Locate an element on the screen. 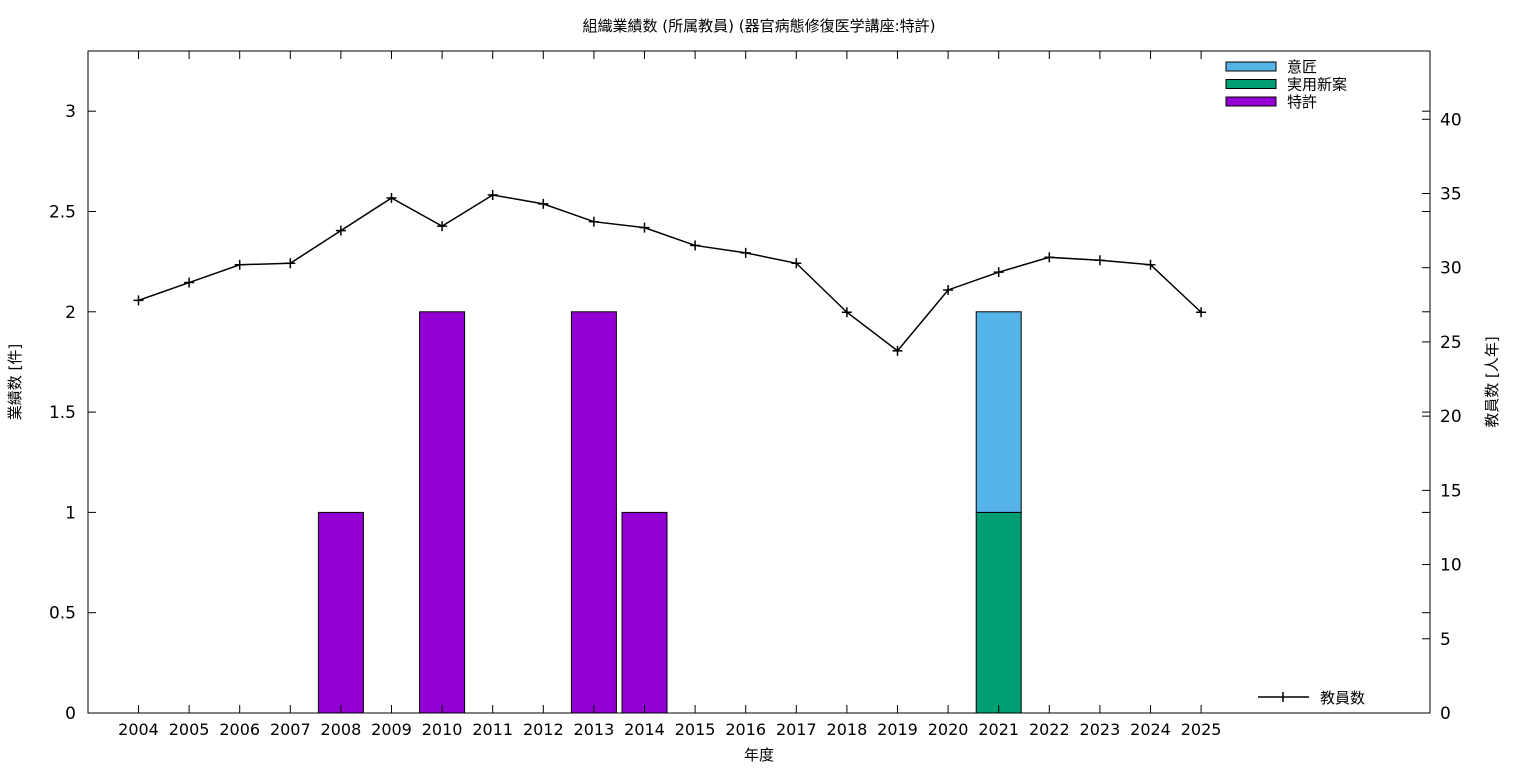  x-tick-label: 2019 is located at coordinates (897, 729).